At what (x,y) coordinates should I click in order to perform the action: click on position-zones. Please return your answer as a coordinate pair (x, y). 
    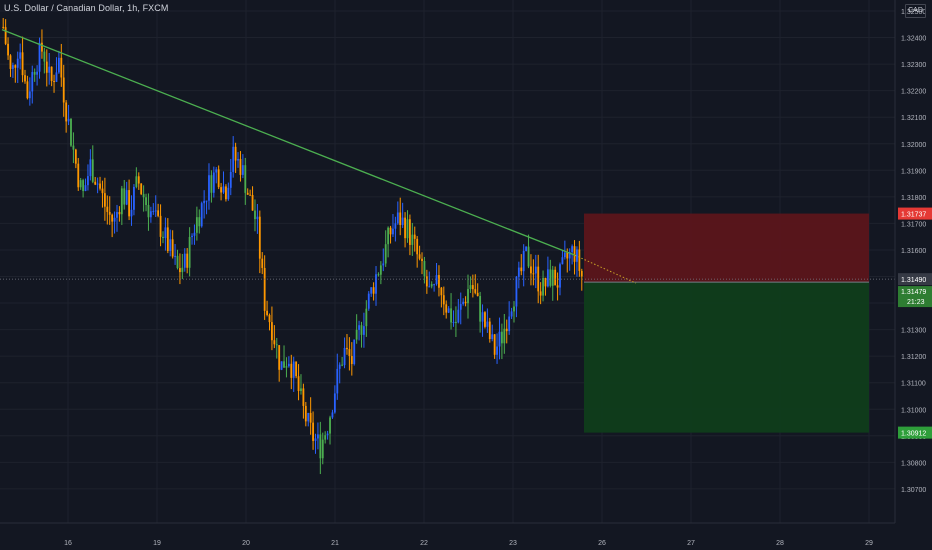
    Looking at the image, I should click on (726, 323).